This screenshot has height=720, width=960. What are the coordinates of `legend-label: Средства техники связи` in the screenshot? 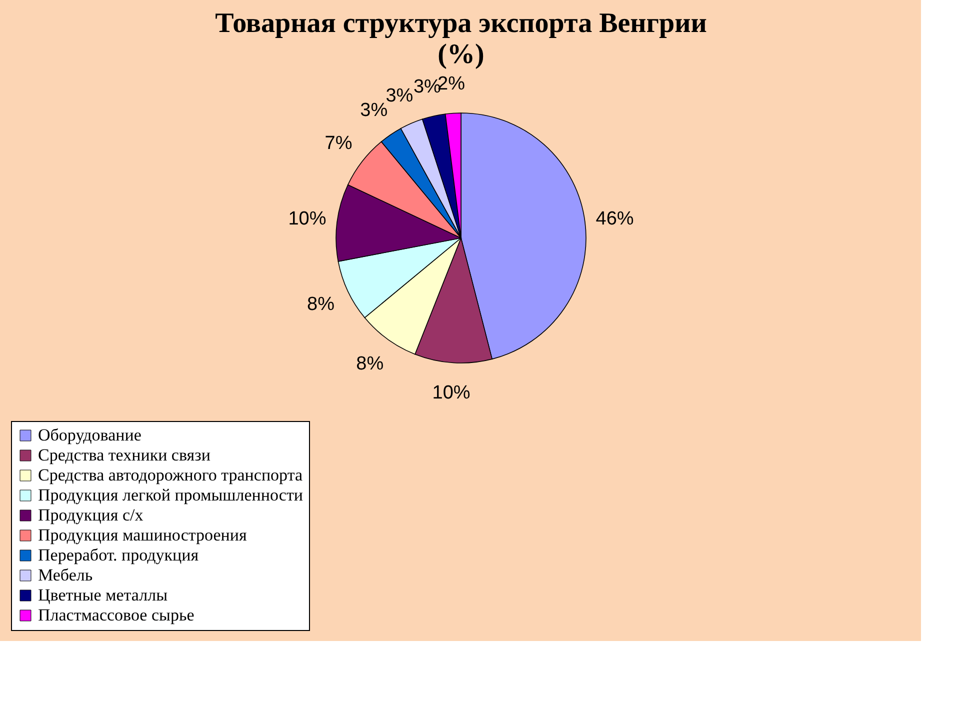 It's located at (124, 455).